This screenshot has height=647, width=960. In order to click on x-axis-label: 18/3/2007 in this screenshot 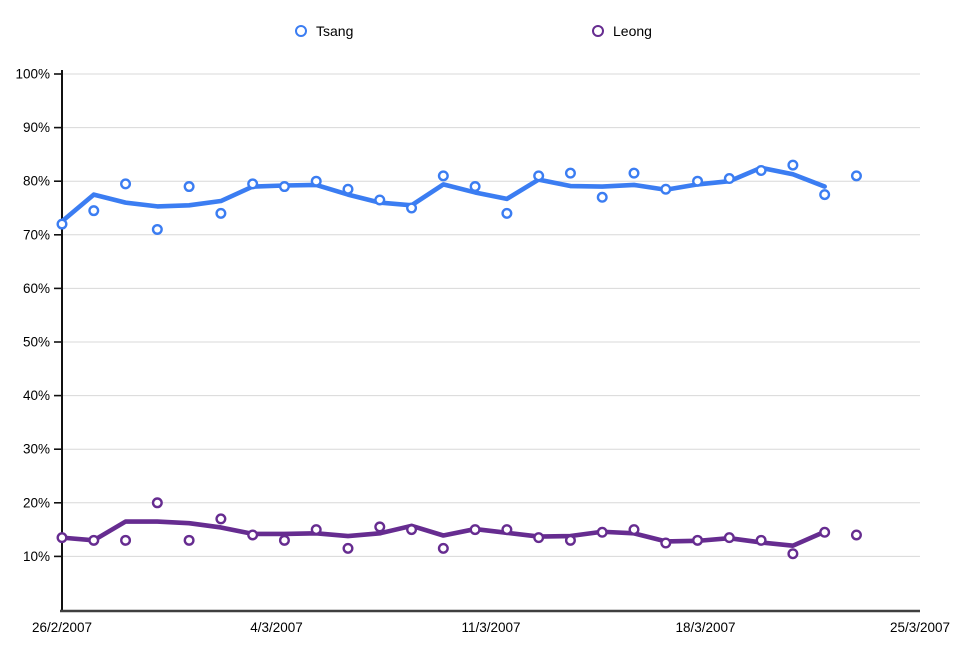, I will do `click(705, 627)`.